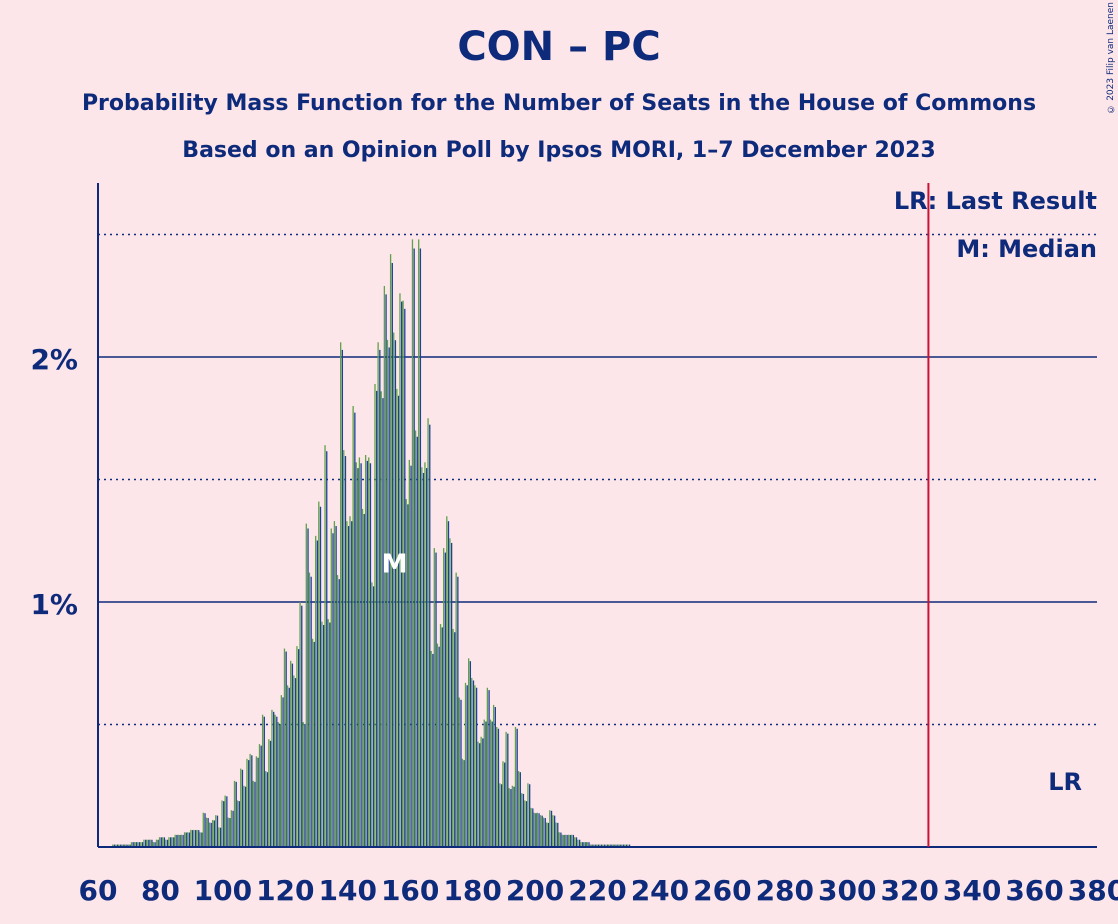 The height and width of the screenshot is (924, 1118). What do you see at coordinates (348, 890) in the screenshot?
I see `x-tick-140: 140` at bounding box center [348, 890].